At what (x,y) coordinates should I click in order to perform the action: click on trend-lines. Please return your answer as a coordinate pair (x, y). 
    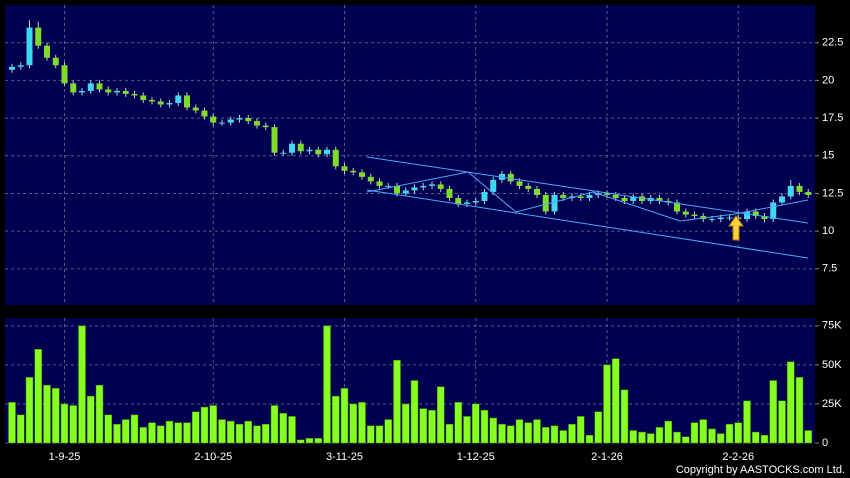
    Looking at the image, I should click on (587, 207).